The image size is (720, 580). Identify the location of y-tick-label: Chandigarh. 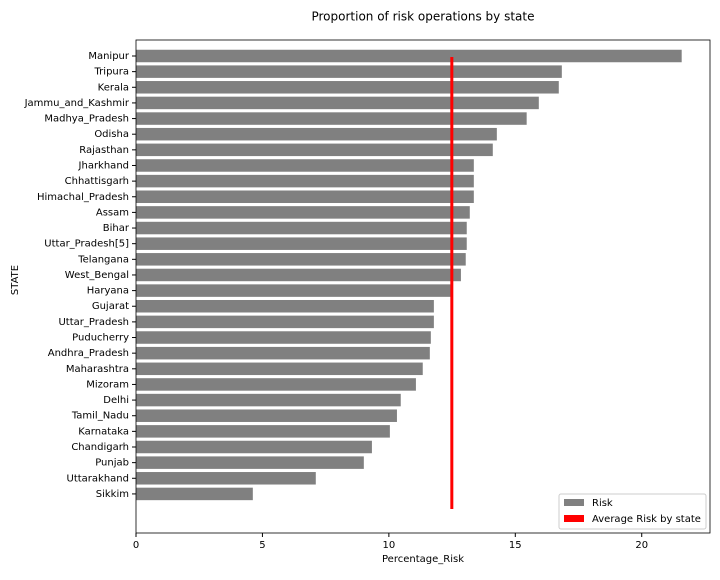
(100, 447).